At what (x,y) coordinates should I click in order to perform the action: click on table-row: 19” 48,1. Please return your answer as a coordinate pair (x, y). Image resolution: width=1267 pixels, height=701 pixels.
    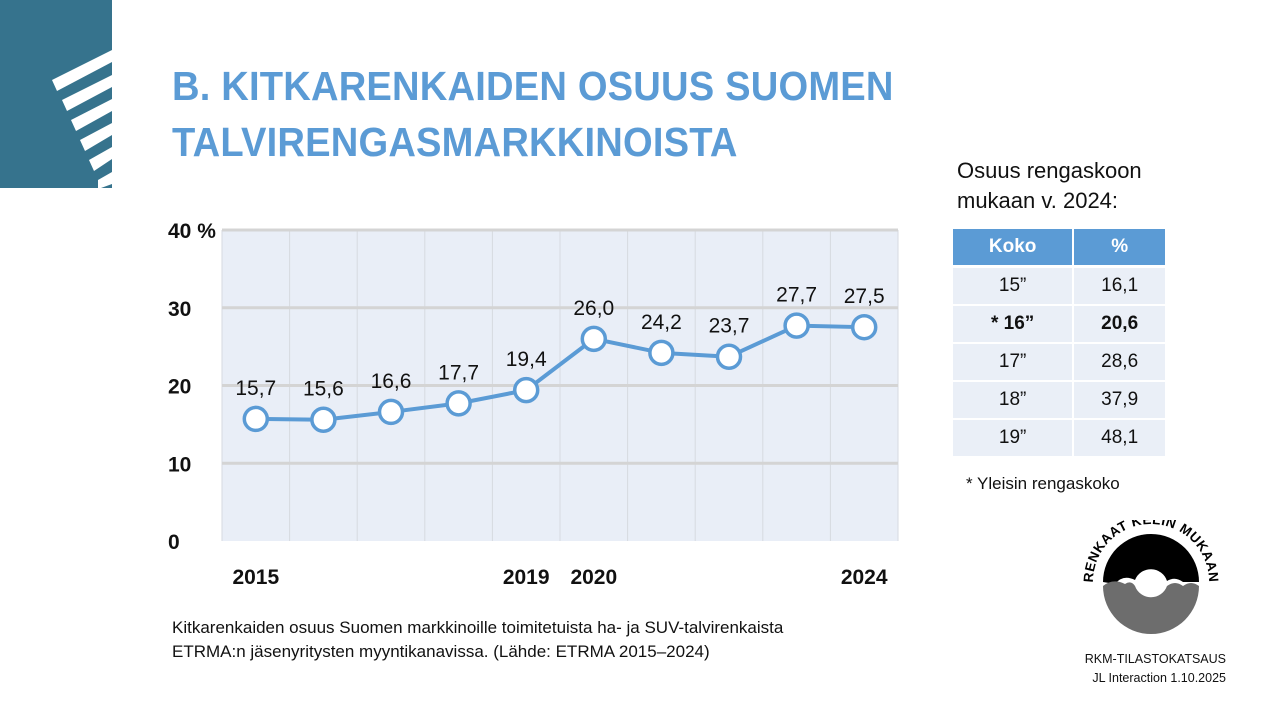
    Looking at the image, I should click on (1059, 439).